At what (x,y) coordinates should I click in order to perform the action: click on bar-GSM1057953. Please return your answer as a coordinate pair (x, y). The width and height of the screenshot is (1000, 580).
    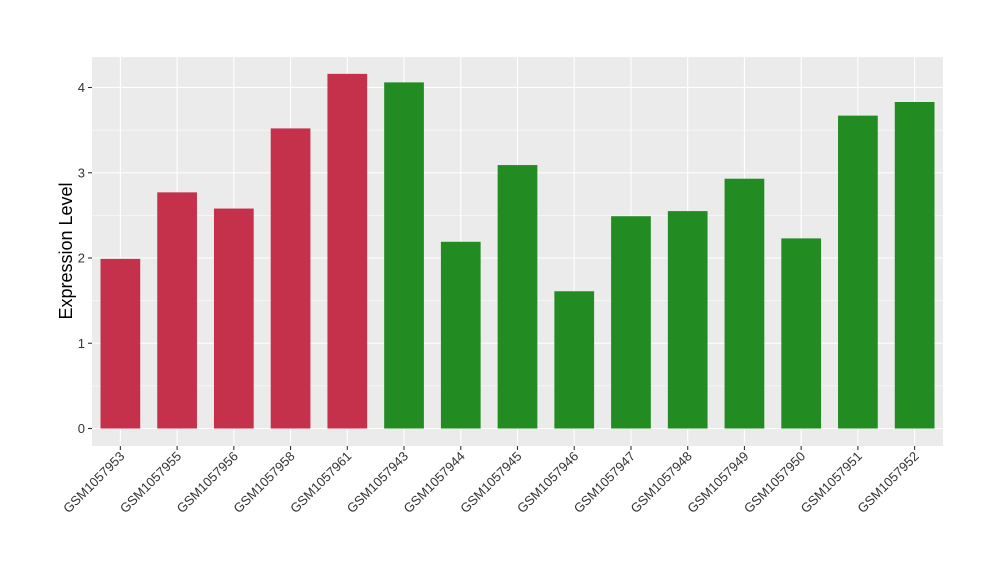
    Looking at the image, I should click on (120, 343).